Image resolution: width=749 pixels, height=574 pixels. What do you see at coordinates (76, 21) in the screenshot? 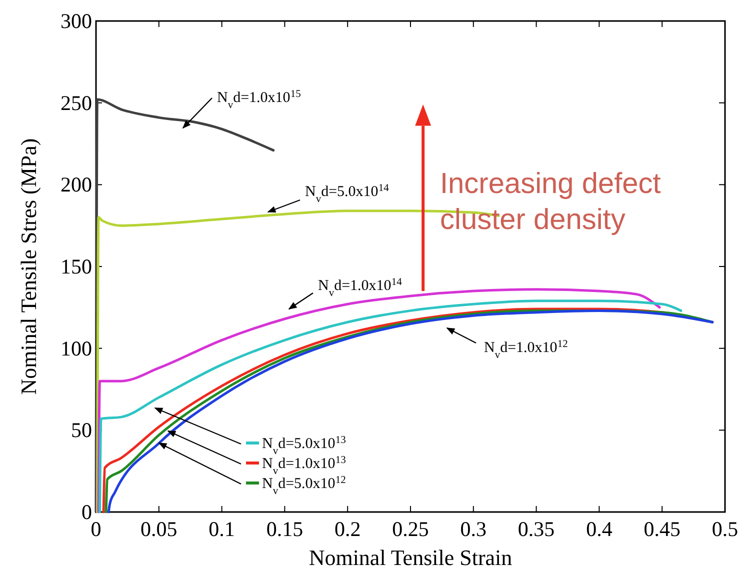
I see `y-tick-label: 300` at bounding box center [76, 21].